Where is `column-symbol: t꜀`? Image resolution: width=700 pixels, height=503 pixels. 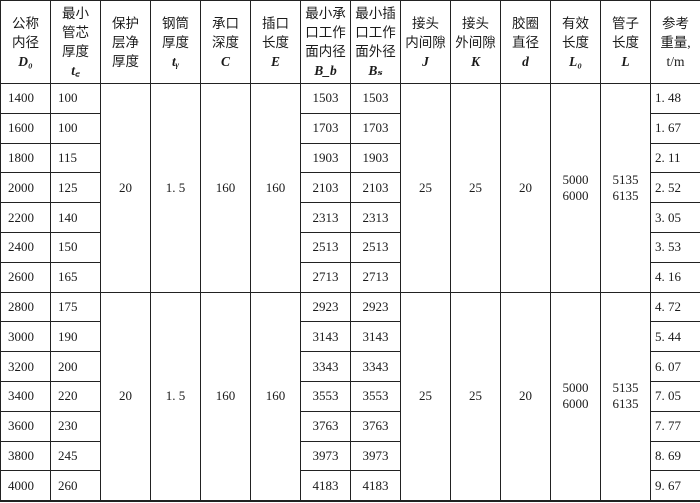 column-symbol: t꜀ is located at coordinates (75, 70).